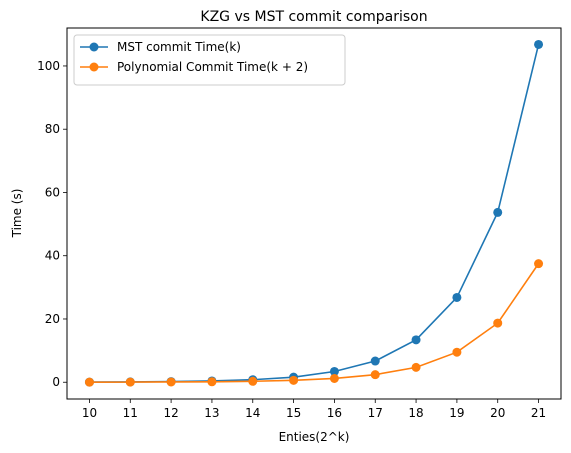 The height and width of the screenshot is (453, 571). I want to click on x-tick-label: 20, so click(497, 413).